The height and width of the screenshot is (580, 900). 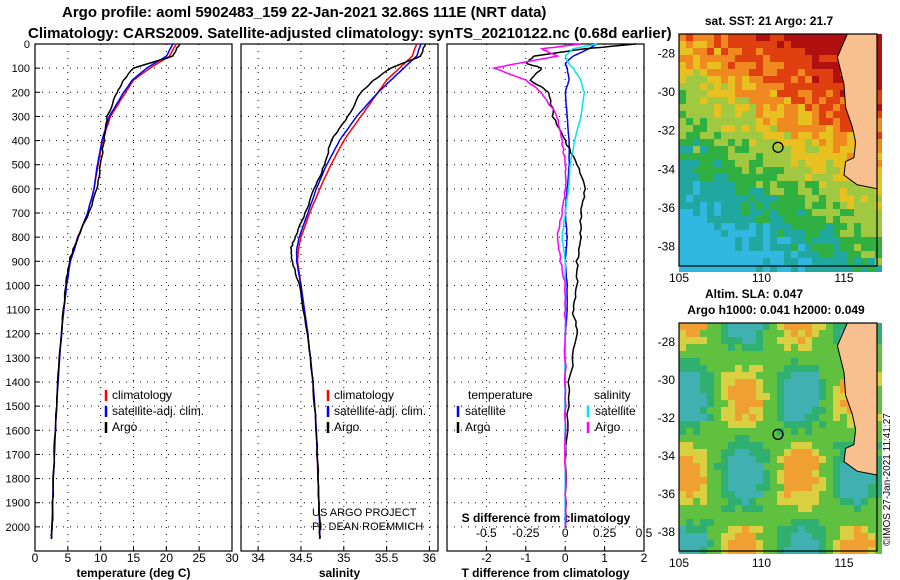 I want to click on sst-lon-label: 110, so click(x=761, y=278).